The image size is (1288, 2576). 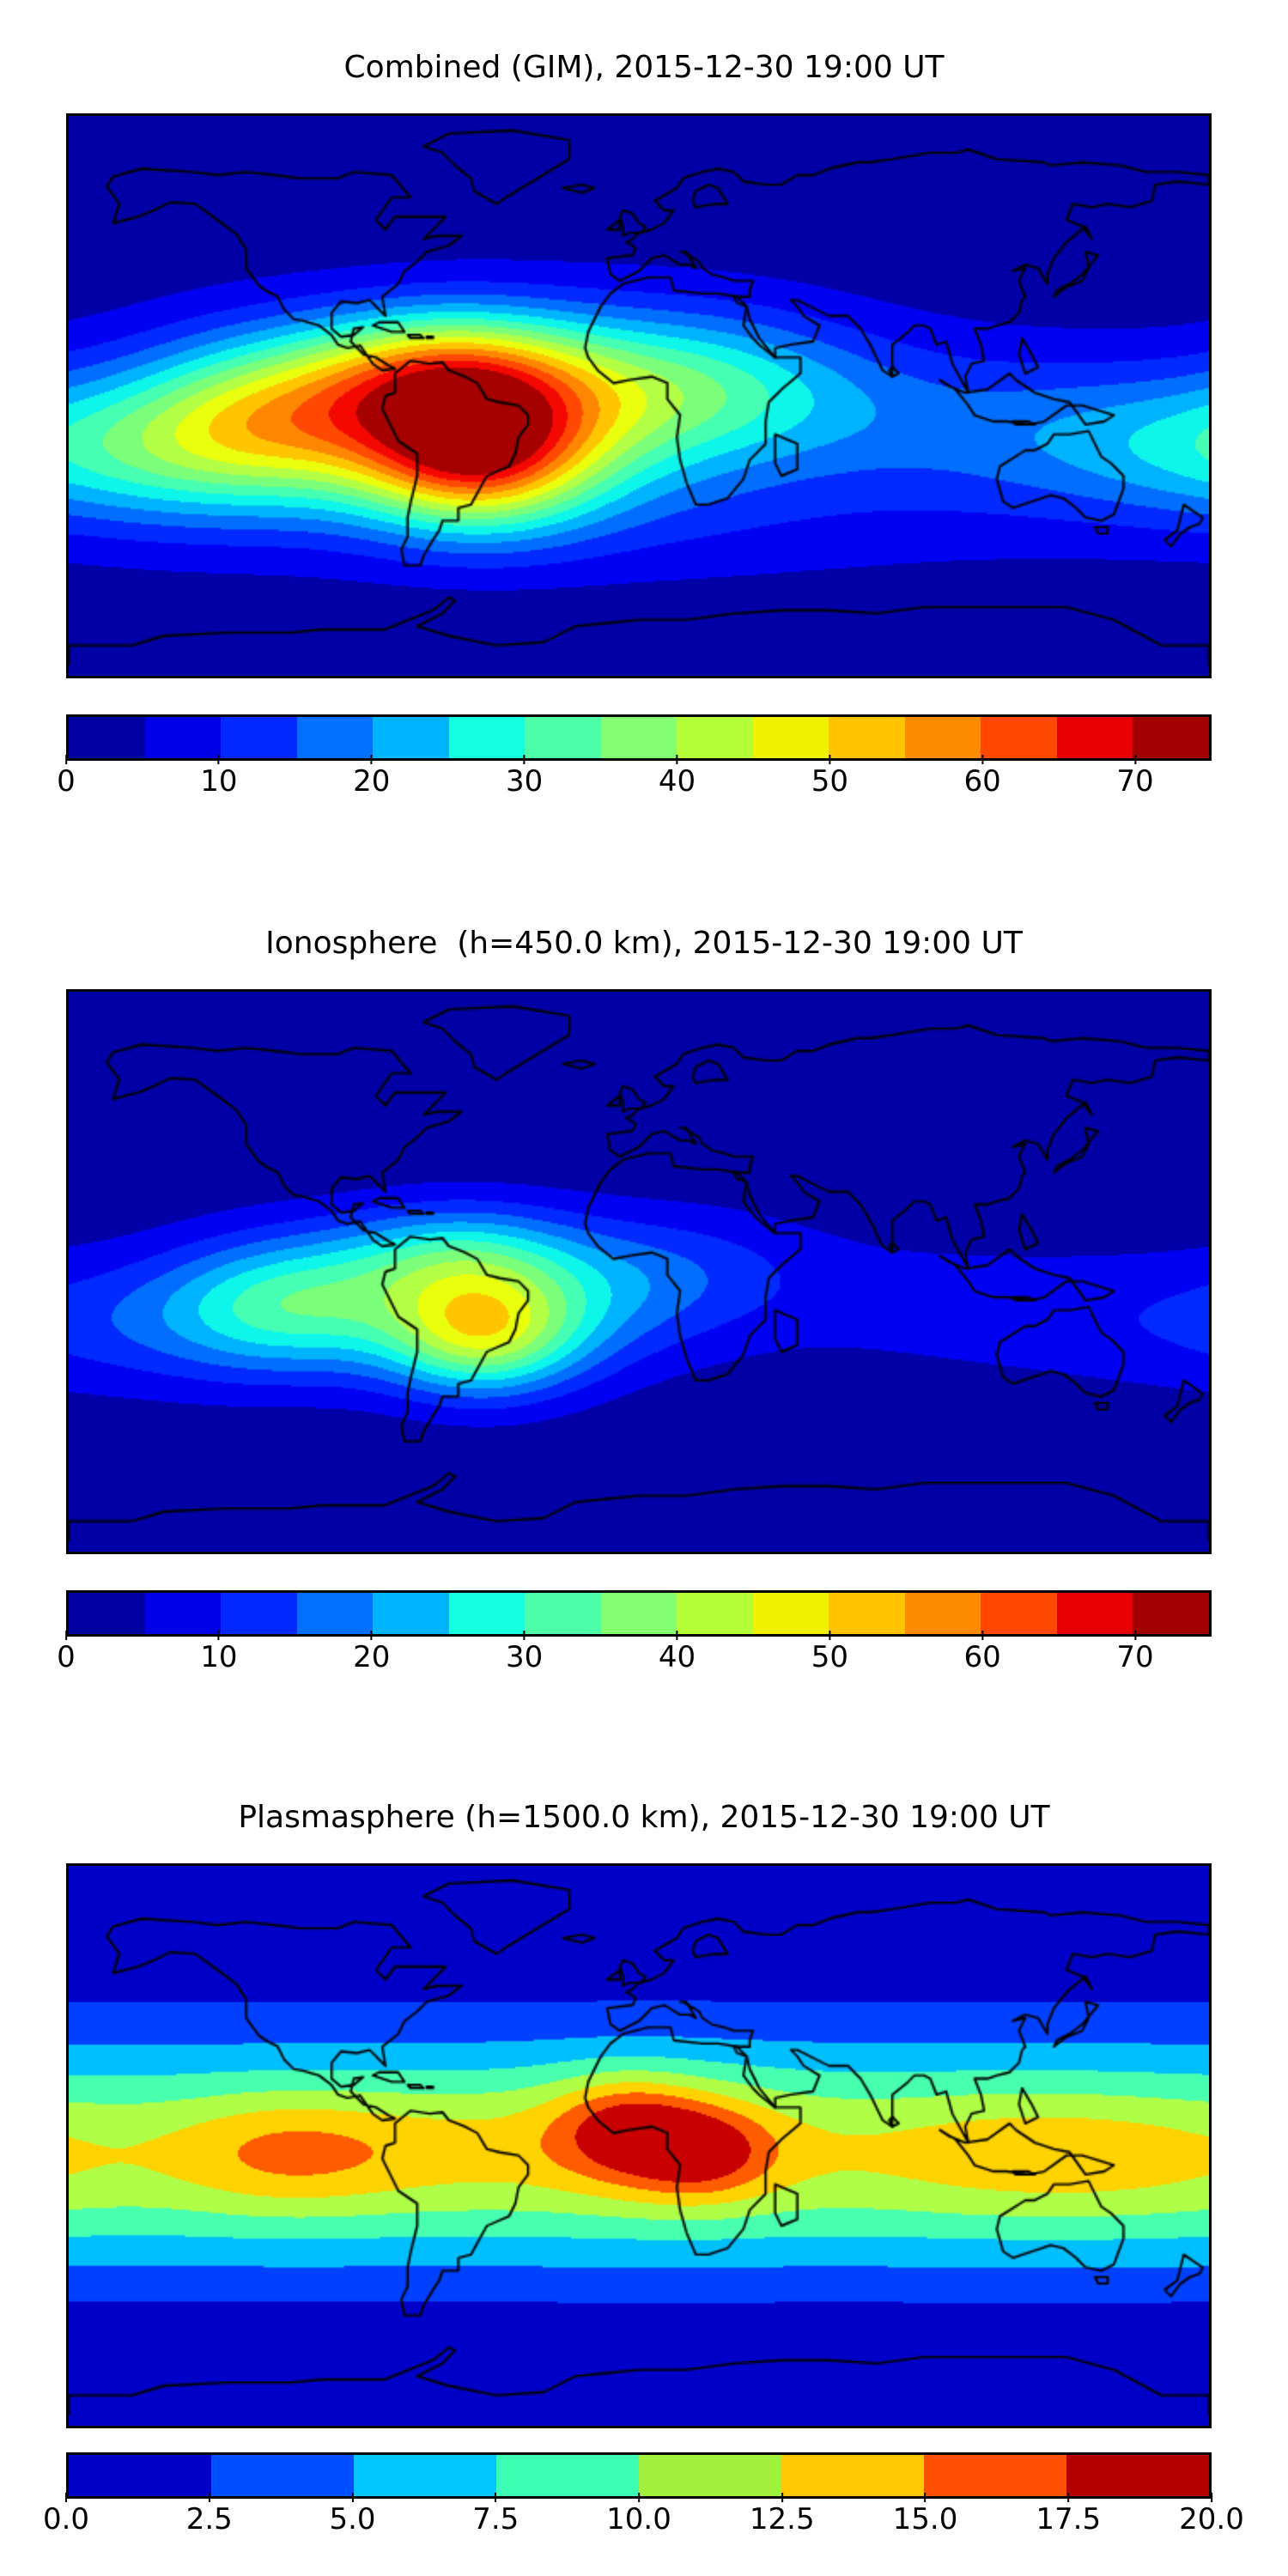 I want to click on colorbar-gradient-combined, so click(x=639, y=737).